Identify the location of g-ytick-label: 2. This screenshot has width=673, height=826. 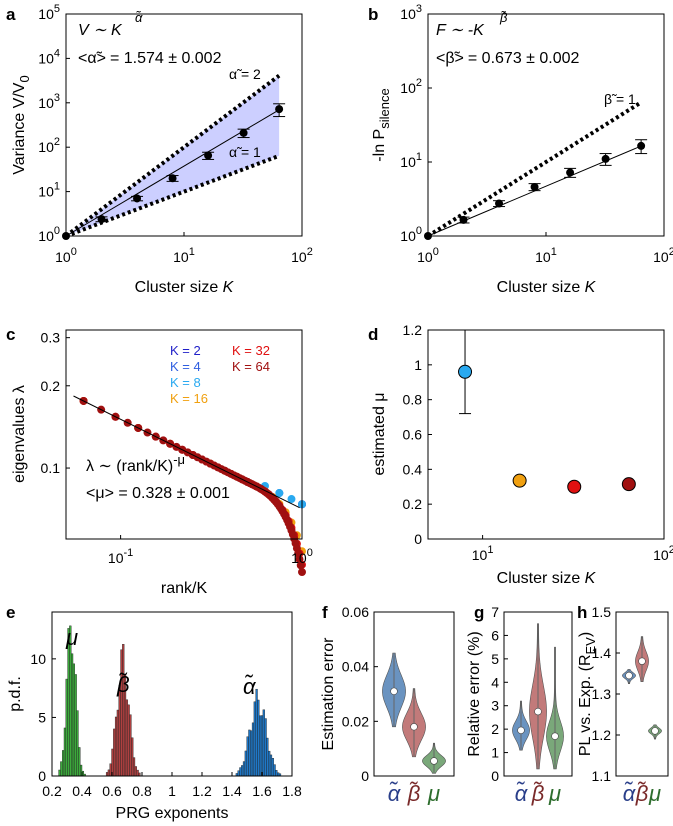
(495, 729).